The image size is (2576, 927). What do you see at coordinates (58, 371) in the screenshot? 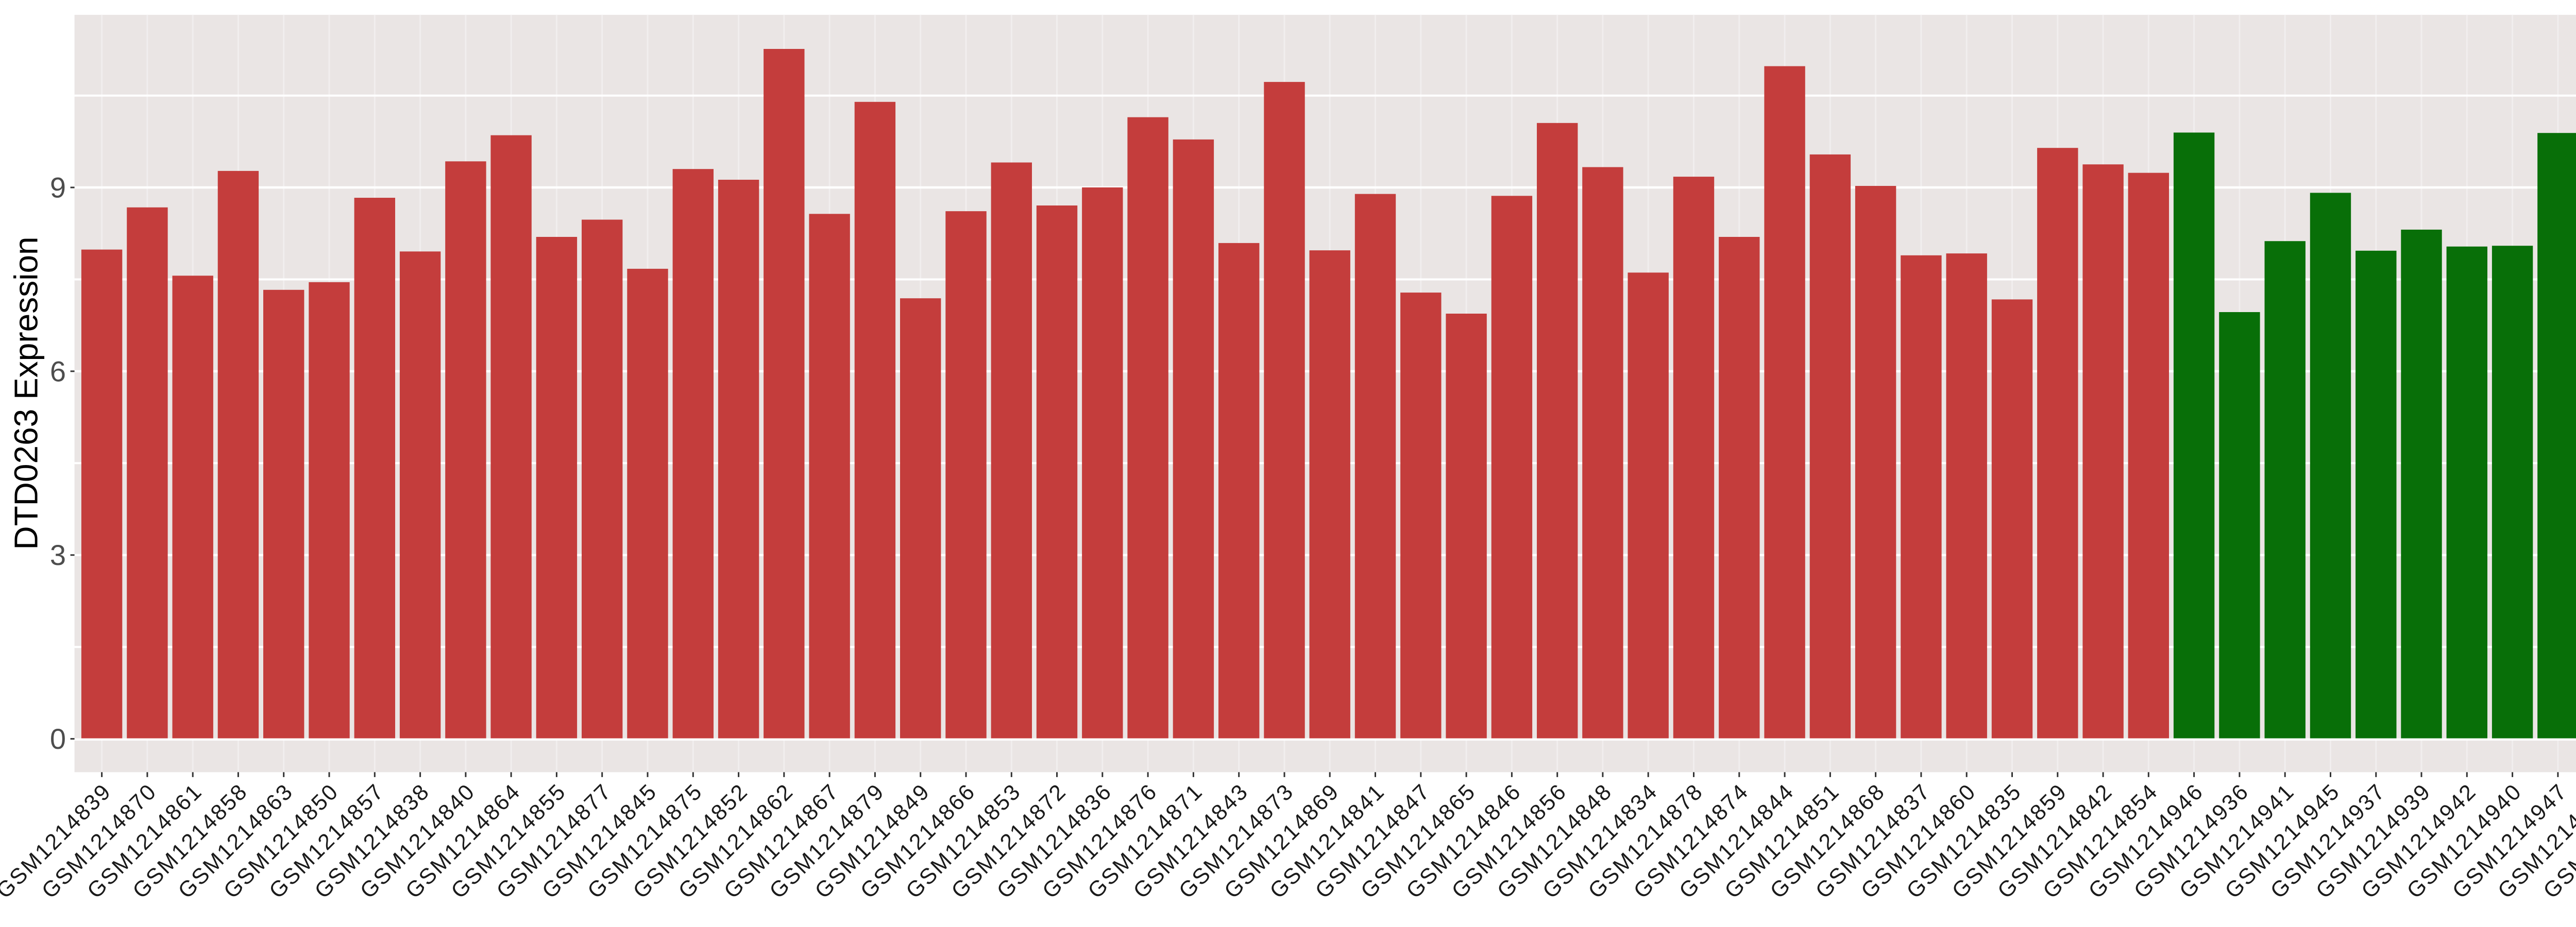
I see `svg-text: 6` at bounding box center [58, 371].